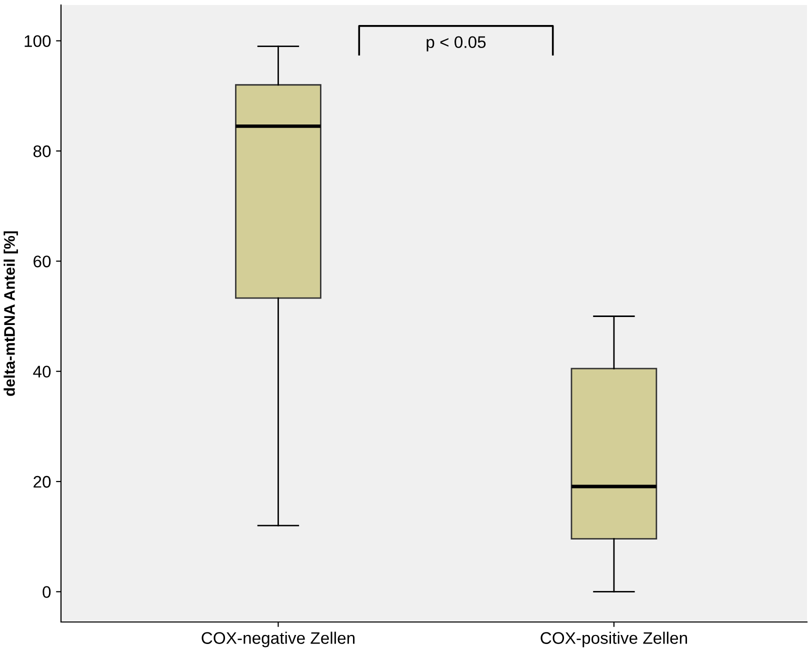 The width and height of the screenshot is (809, 659). What do you see at coordinates (37, 41) in the screenshot?
I see `y-tick-label: 100` at bounding box center [37, 41].